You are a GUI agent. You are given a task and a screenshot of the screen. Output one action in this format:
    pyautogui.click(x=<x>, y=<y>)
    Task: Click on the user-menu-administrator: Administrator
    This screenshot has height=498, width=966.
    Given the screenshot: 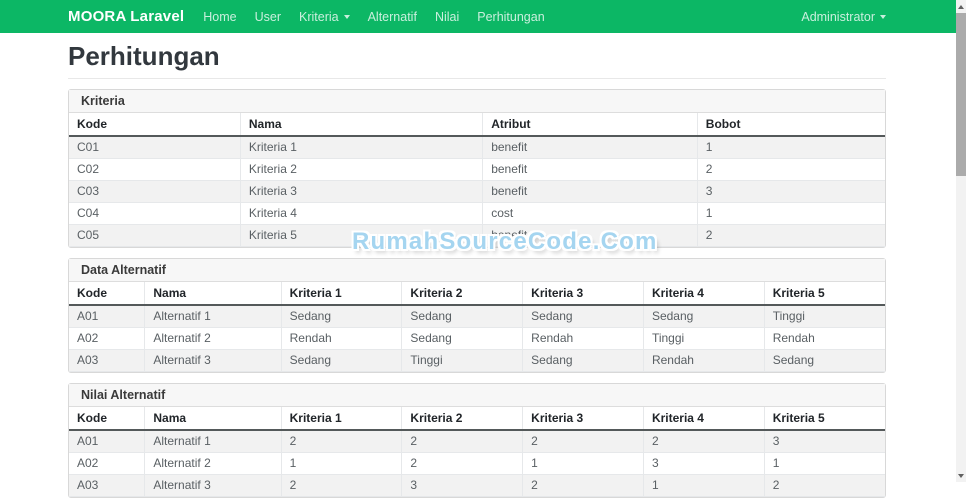 What is the action you would take?
    pyautogui.click(x=843, y=17)
    